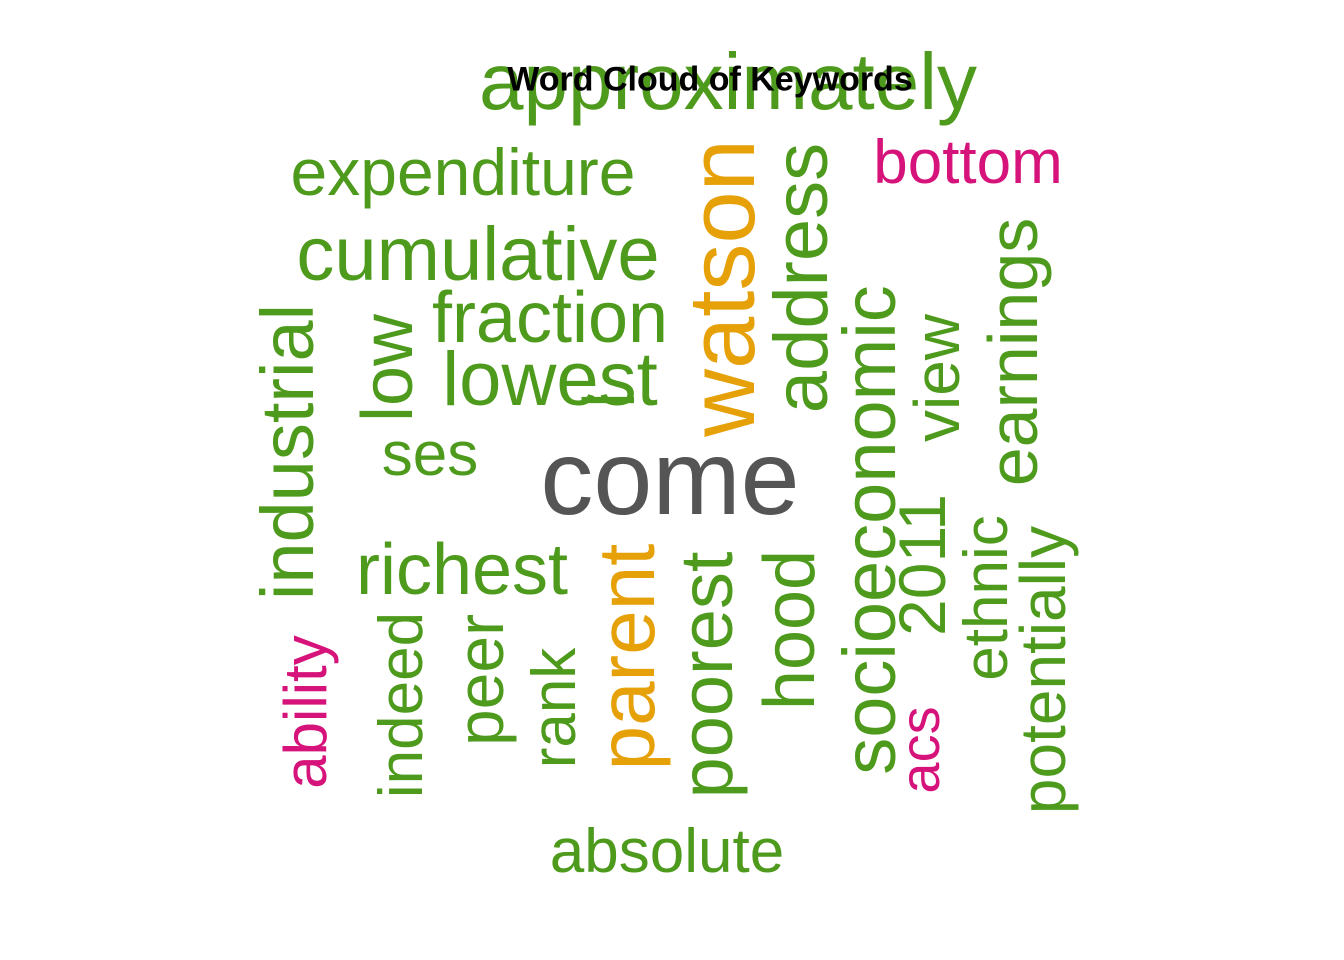 This screenshot has width=1344, height=960. I want to click on word-hood: hood, so click(790, 630).